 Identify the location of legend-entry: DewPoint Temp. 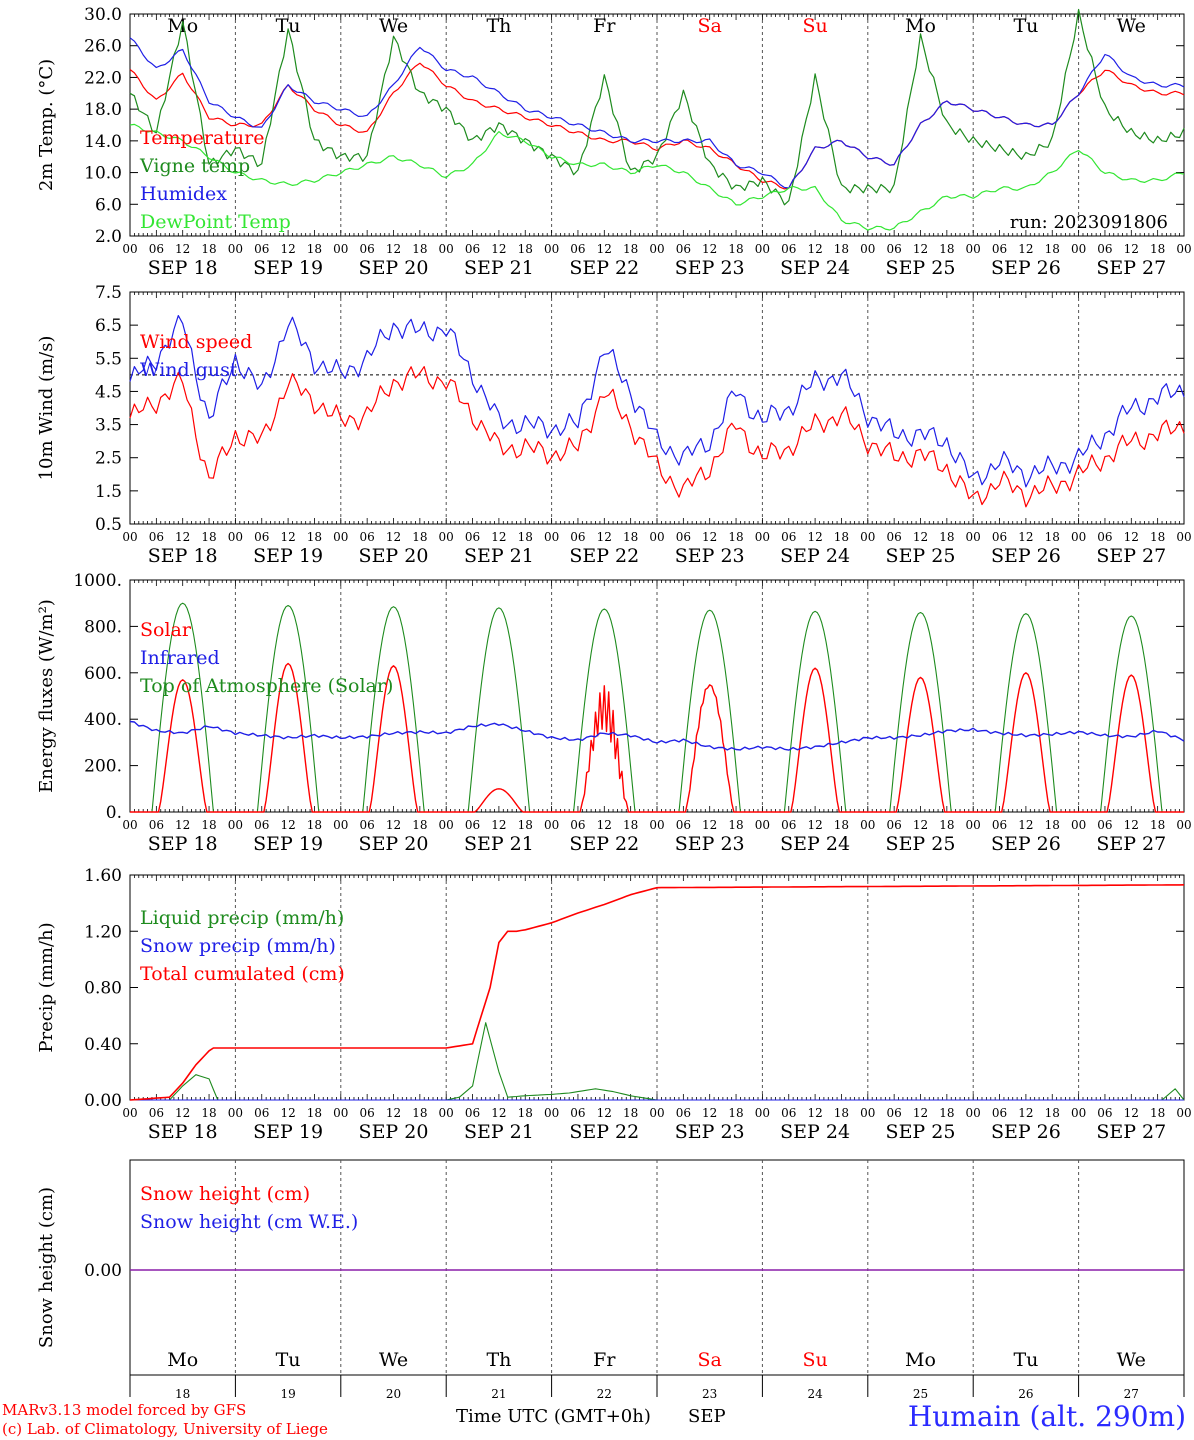
(215, 222).